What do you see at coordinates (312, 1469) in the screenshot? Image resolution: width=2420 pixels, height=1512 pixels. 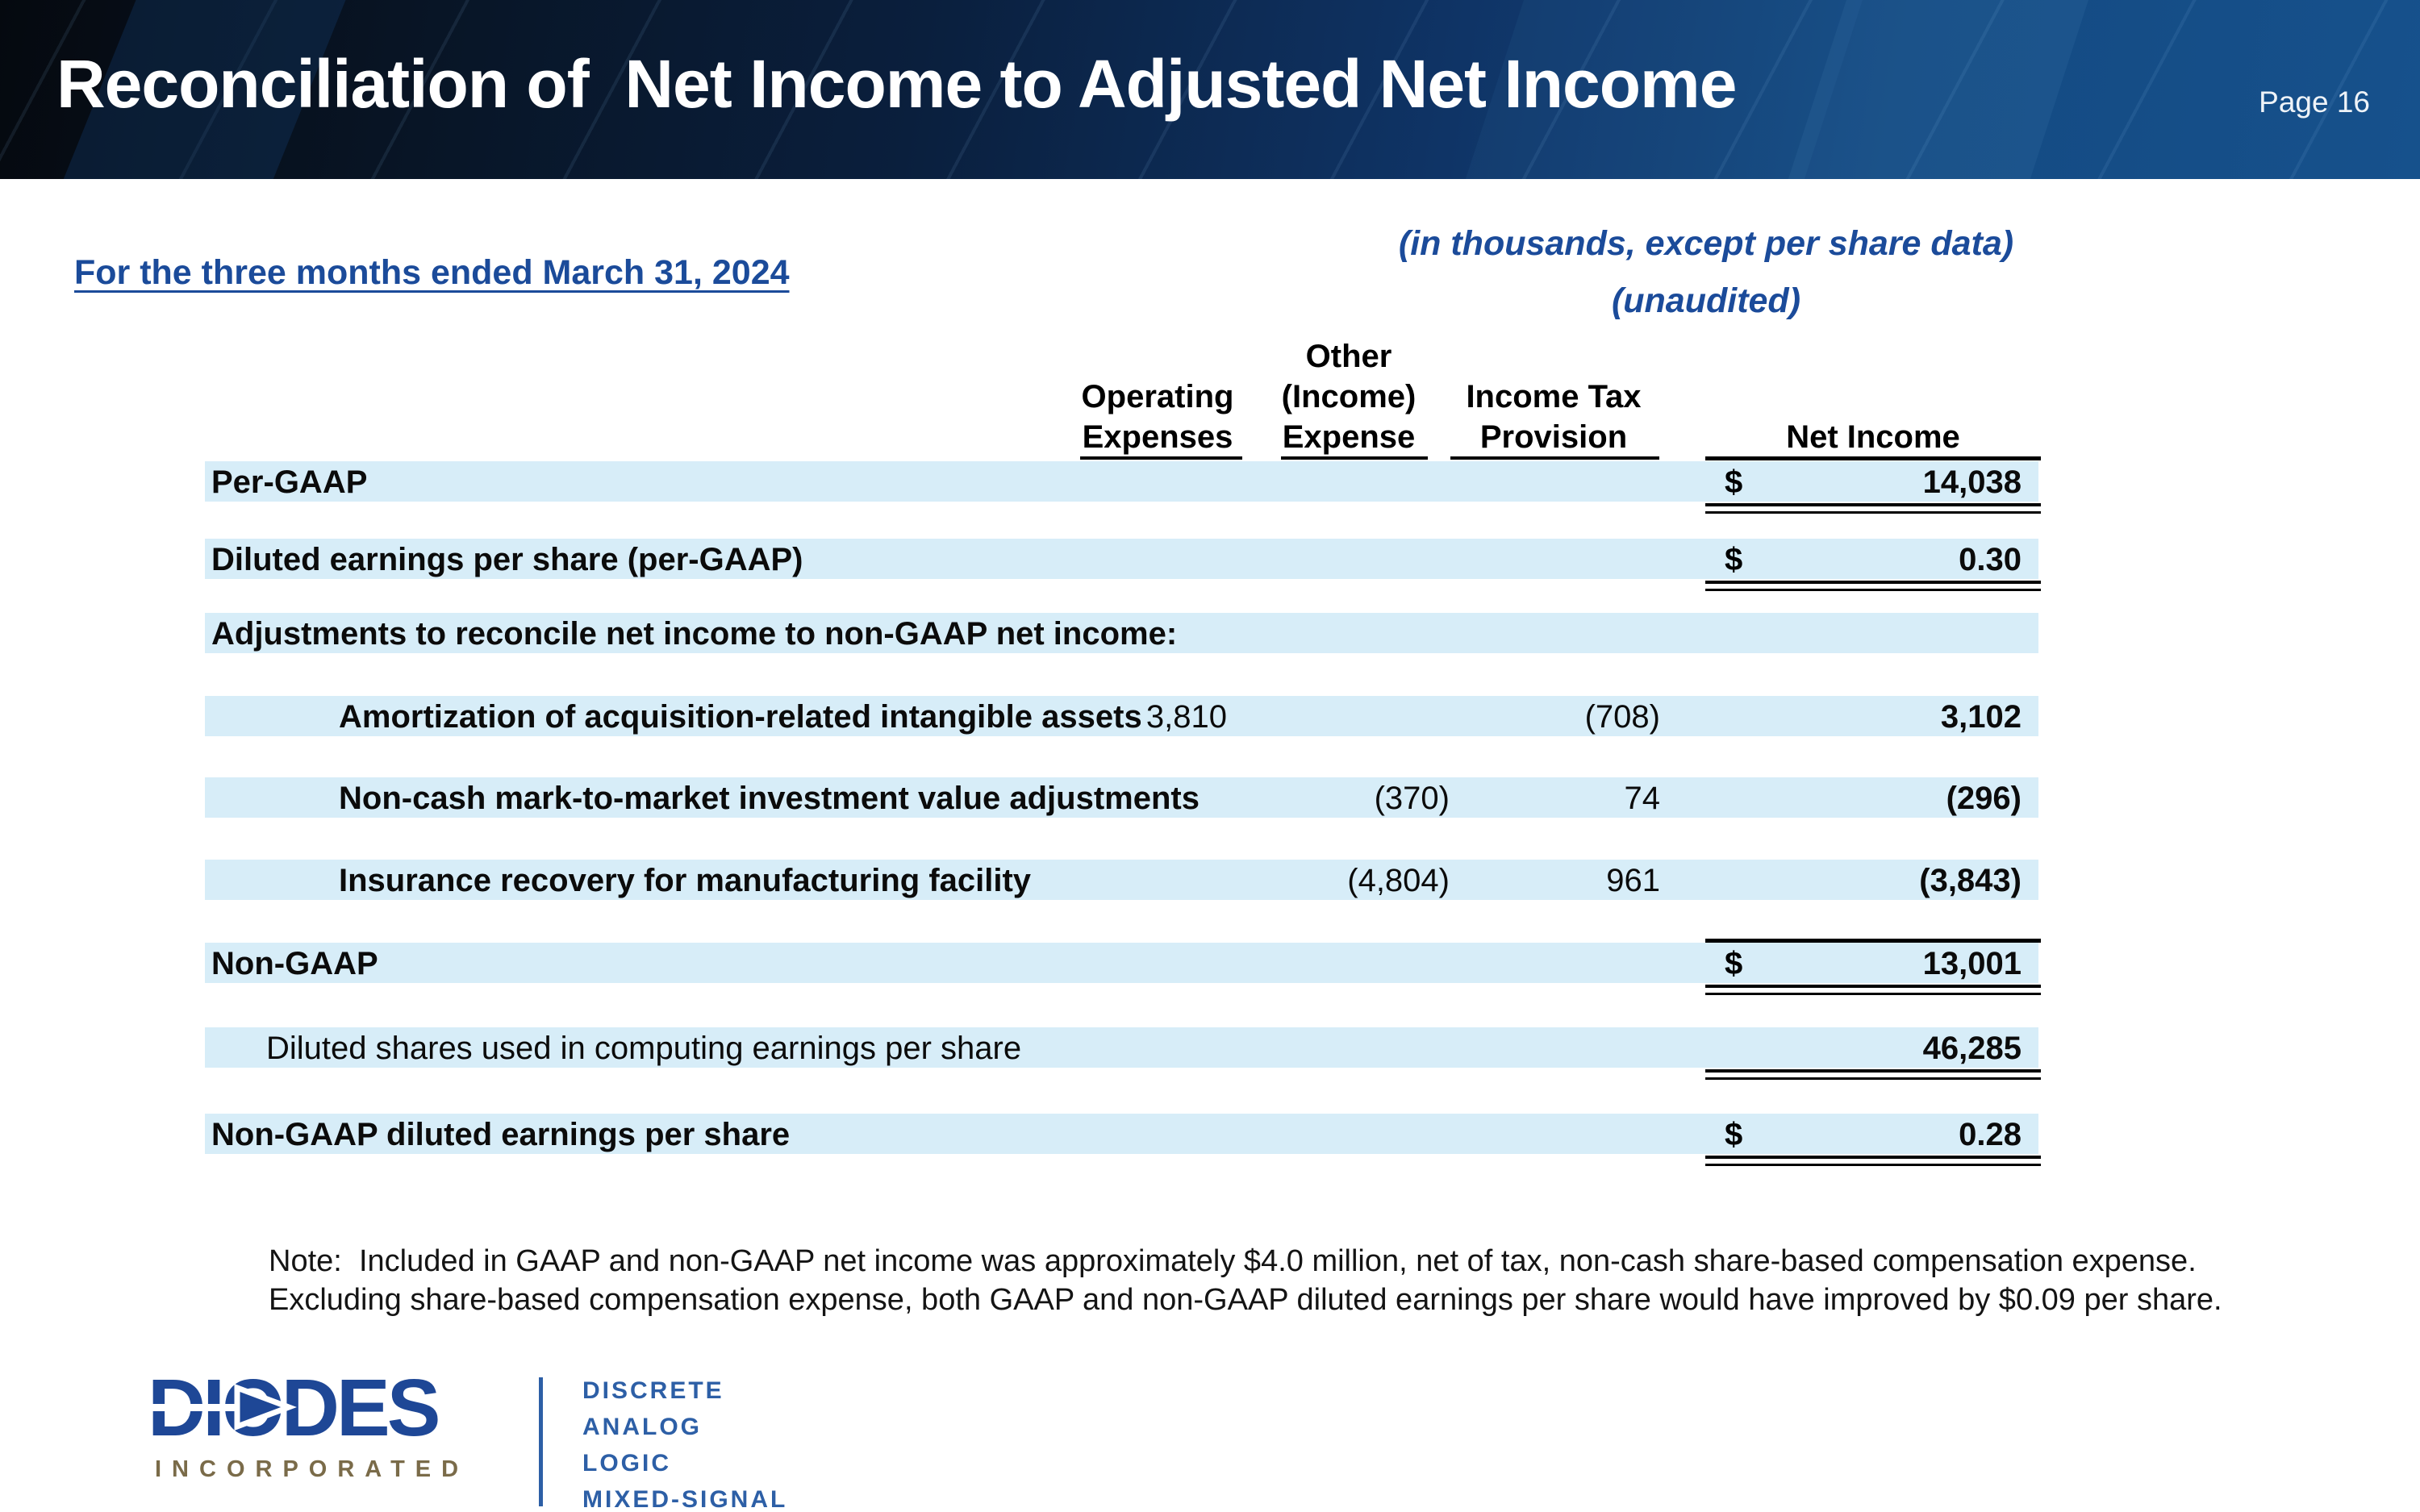 I see `logo-incorporated: INCORPORATED` at bounding box center [312, 1469].